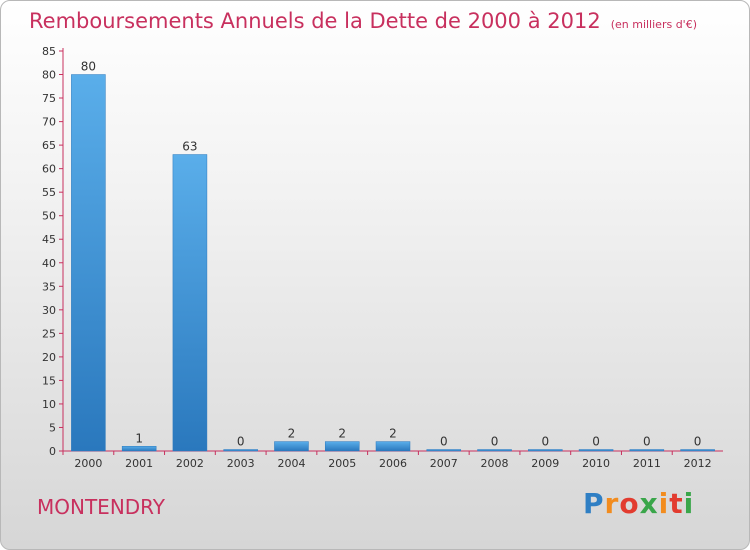 Image resolution: width=750 pixels, height=550 pixels. Describe the element at coordinates (393, 463) in the screenshot. I see `x-tick-label: 2006` at that location.